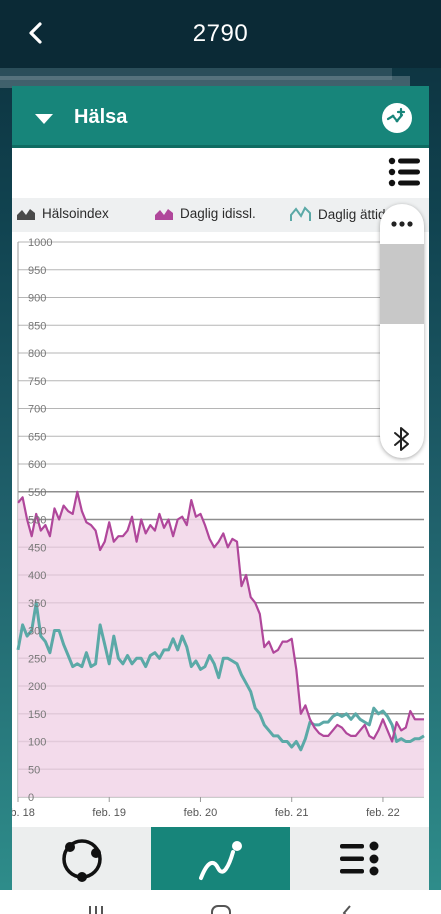  I want to click on y-tick-label: 200, so click(37, 687).